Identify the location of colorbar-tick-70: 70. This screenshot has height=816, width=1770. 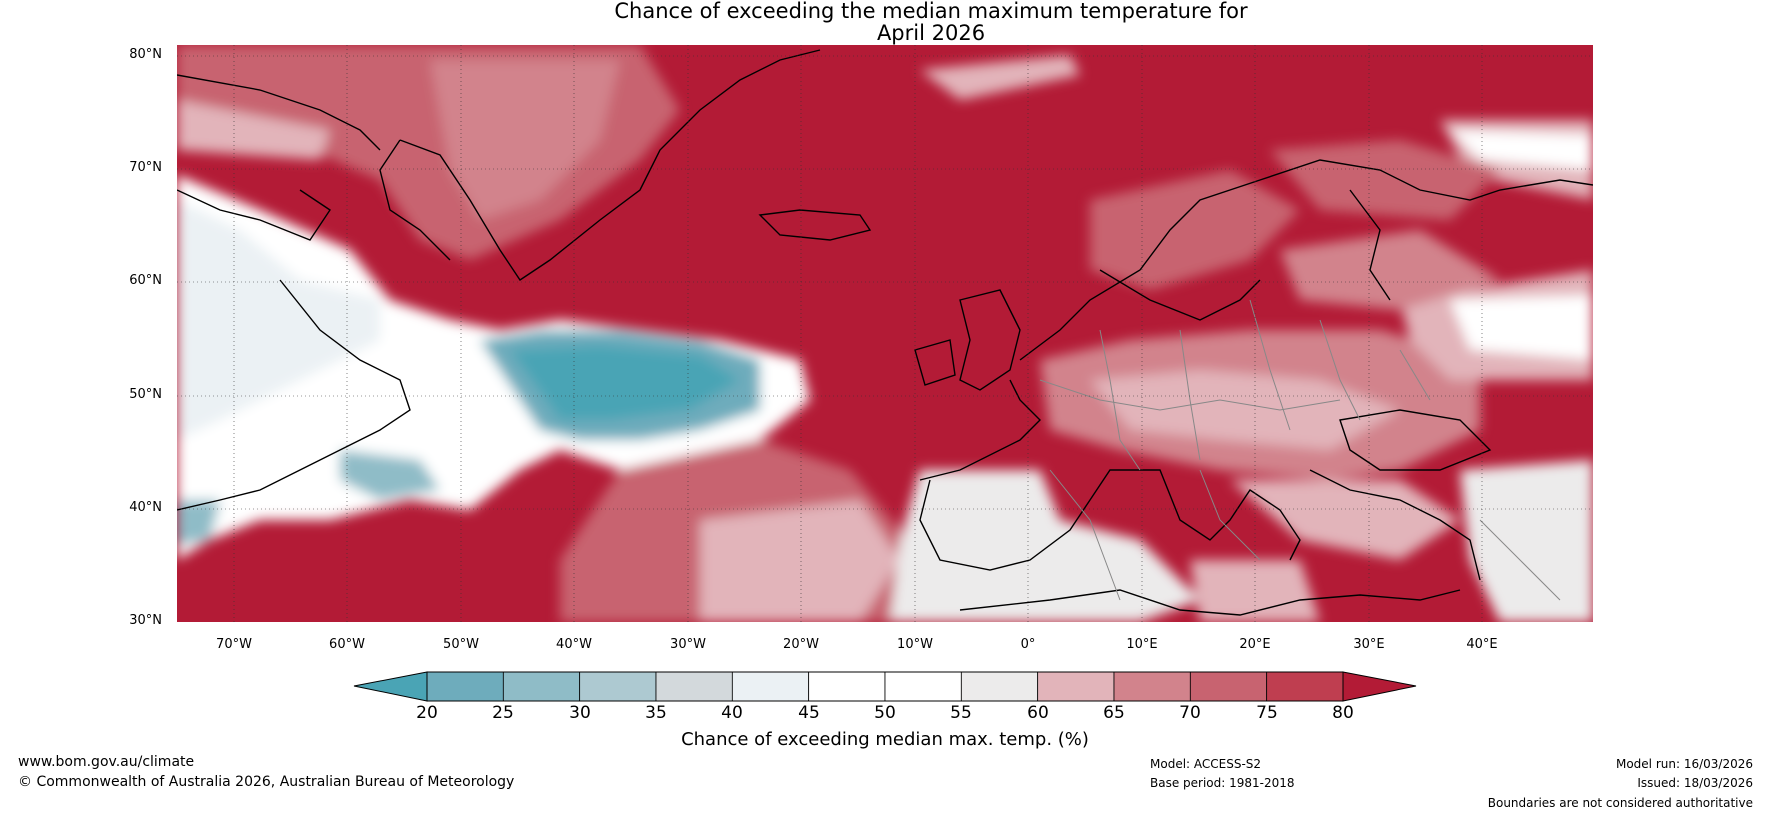
(1190, 713).